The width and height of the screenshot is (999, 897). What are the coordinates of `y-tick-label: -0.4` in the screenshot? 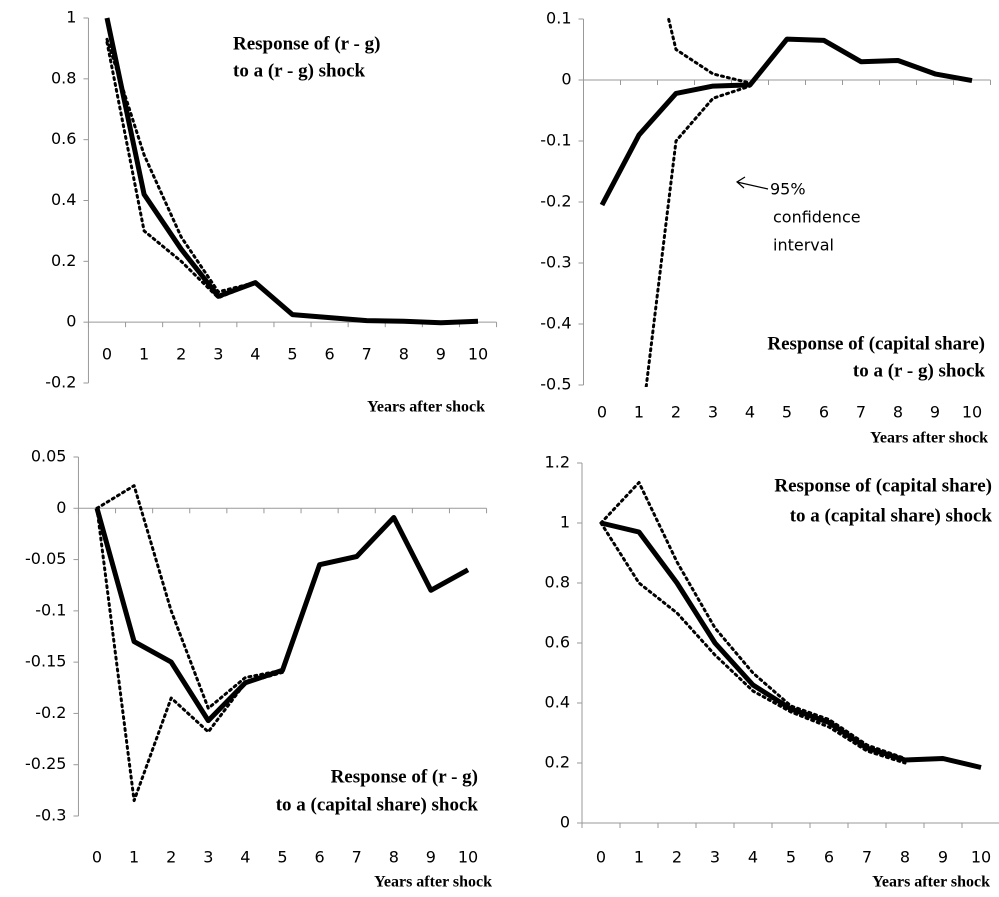 It's located at (555, 323).